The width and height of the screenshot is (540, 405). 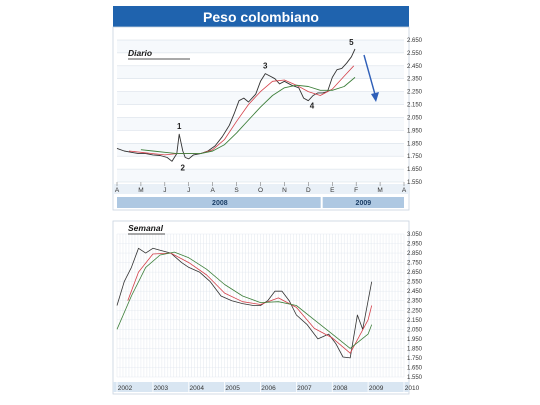 I want to click on year-label-2008: 2008, so click(x=220, y=203).